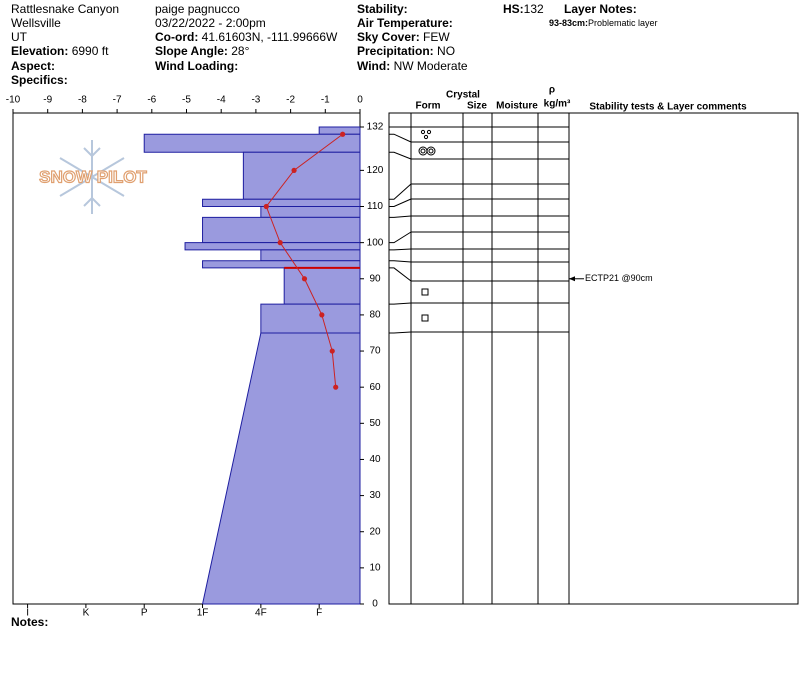 The image size is (800, 676). Describe the element at coordinates (375, 315) in the screenshot. I see `height-tick-label: 80` at that location.